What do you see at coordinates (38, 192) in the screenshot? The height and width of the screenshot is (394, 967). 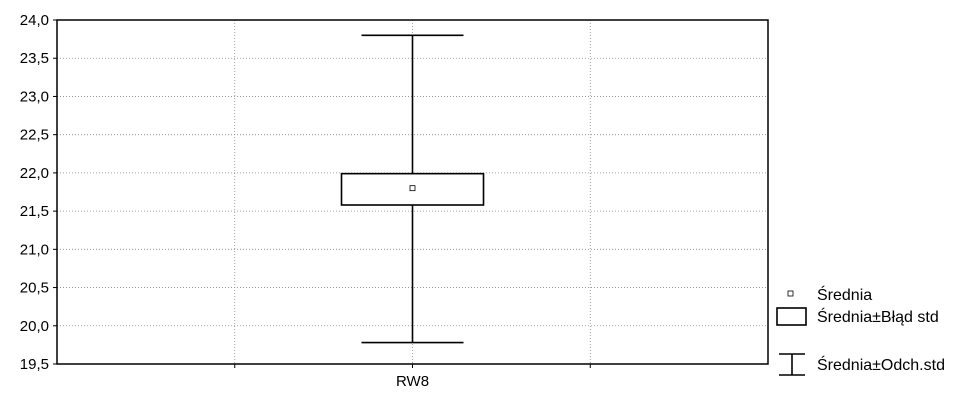 I see `y-axis: 19,5 20,0 20,5 21,0 21,5 22,0 22,5 23,0 23,5 24,0` at bounding box center [38, 192].